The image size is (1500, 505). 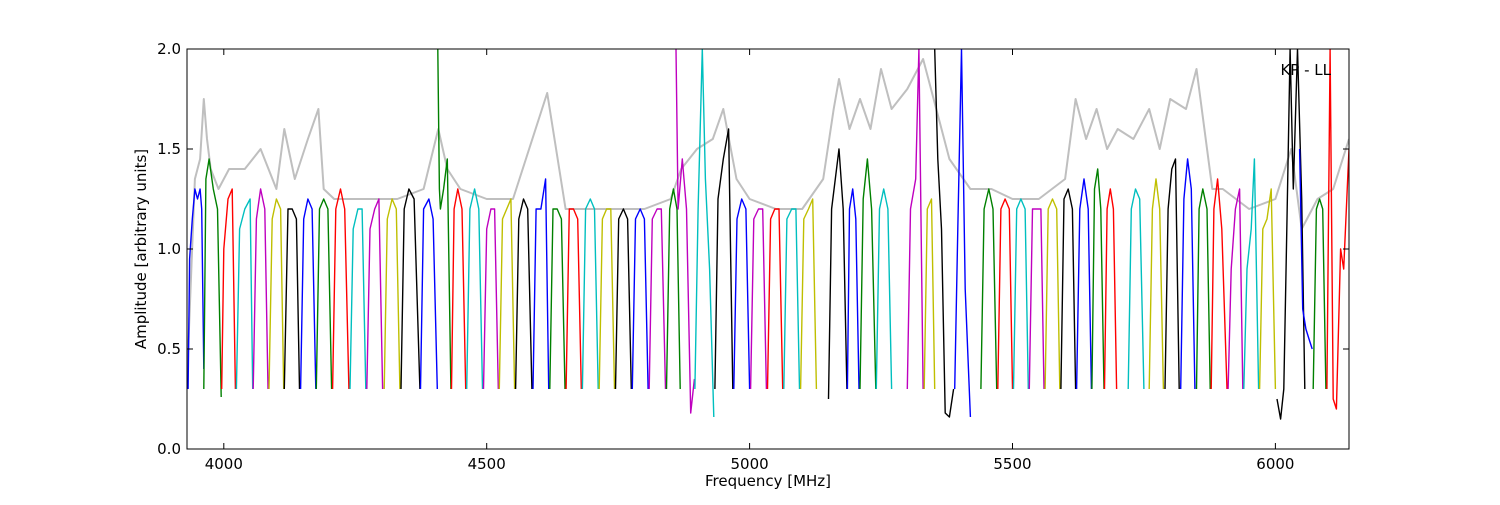 What do you see at coordinates (1012, 464) in the screenshot?
I see `x-tick-label-5500: 5500` at bounding box center [1012, 464].